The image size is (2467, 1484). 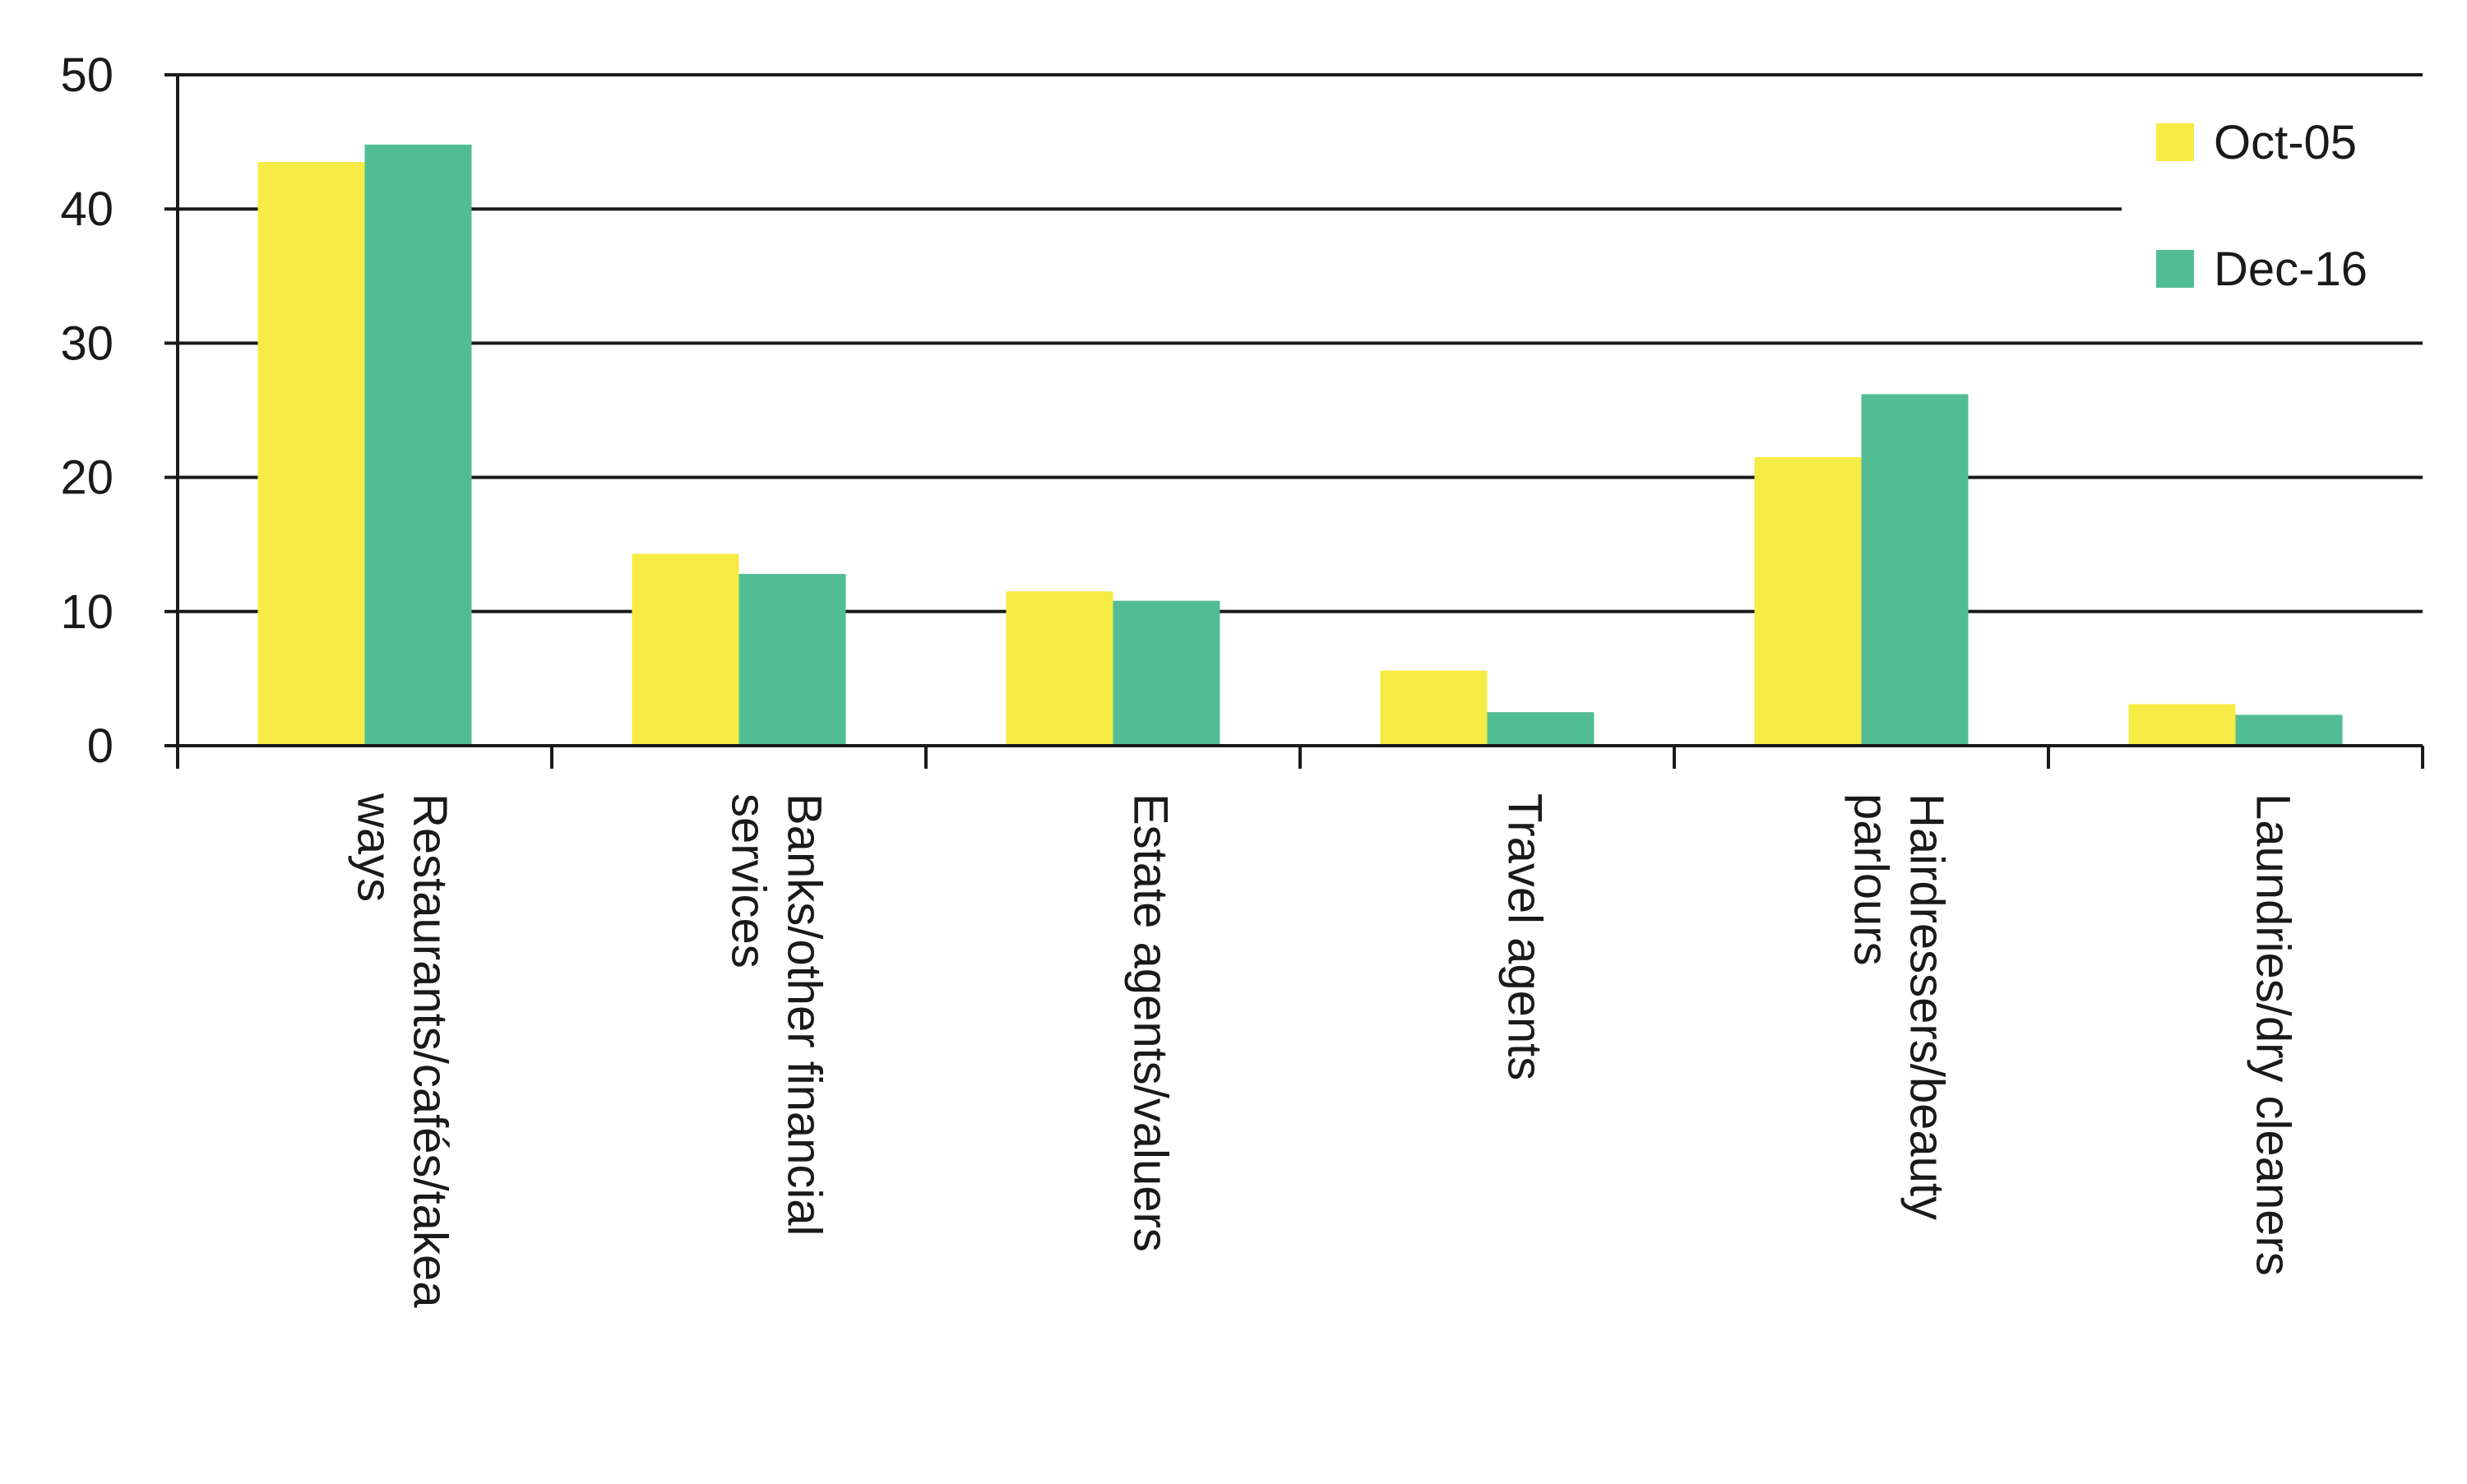 I want to click on x-category-label: Restaurants/cafés/takeaways, so click(x=403, y=1051).